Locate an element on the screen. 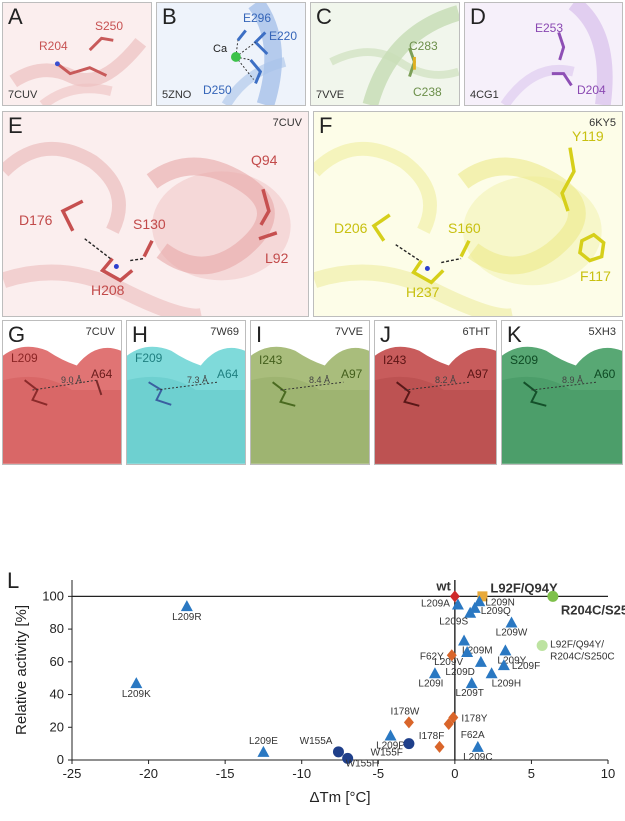  panel-f: F 6KY5 Y119 D206 S160 H237 F117 is located at coordinates (468, 214).